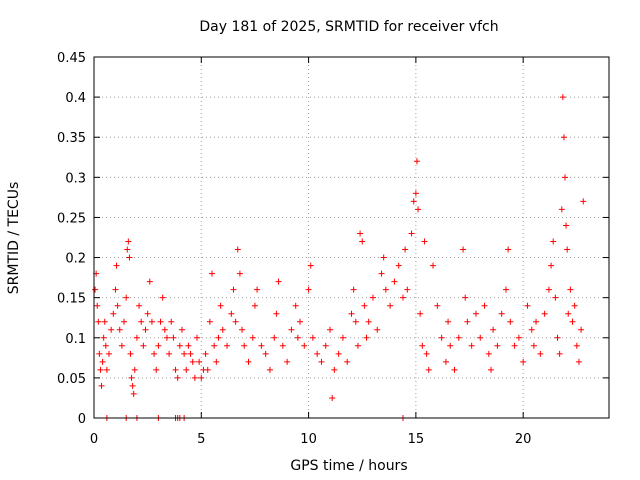  I want to click on x-axis-label: GPS time / hours, so click(348, 466).